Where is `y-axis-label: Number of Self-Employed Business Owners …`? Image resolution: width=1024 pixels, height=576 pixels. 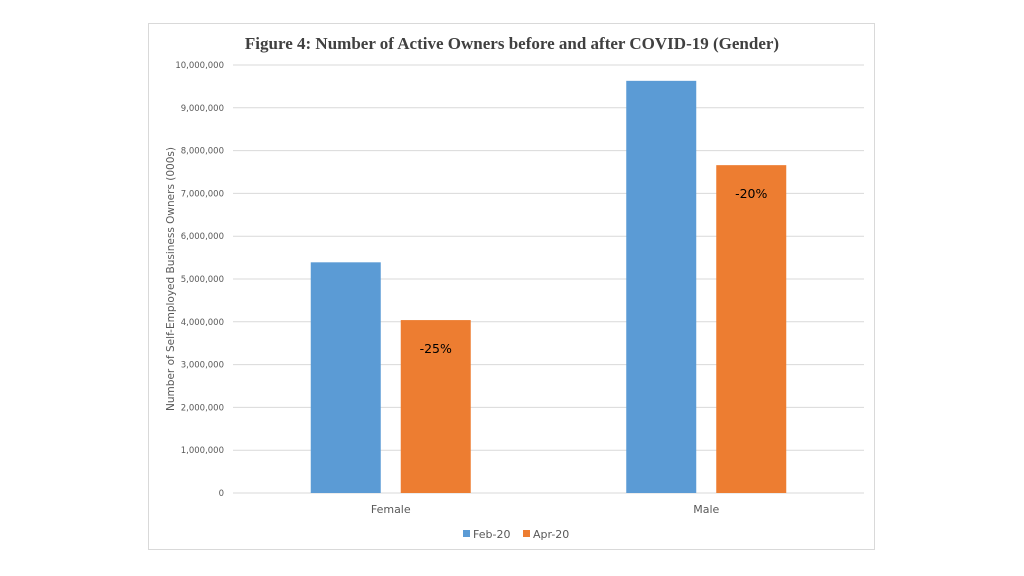
y-axis-label: Number of Self-Employed Business Owners … is located at coordinates (171, 279).